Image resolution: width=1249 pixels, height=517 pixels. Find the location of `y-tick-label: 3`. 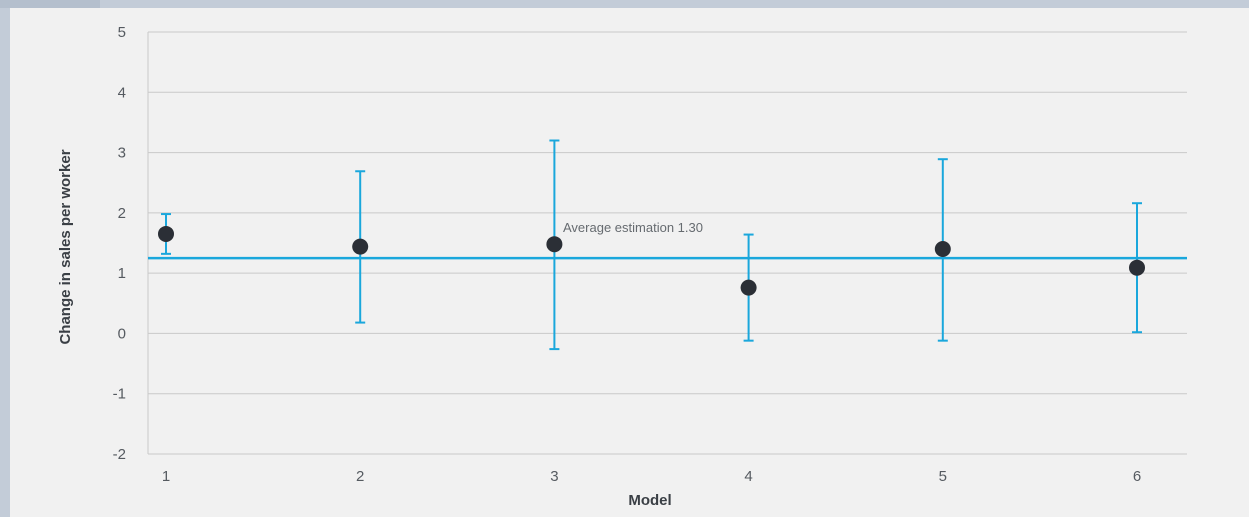

y-tick-label: 3 is located at coordinates (122, 153).